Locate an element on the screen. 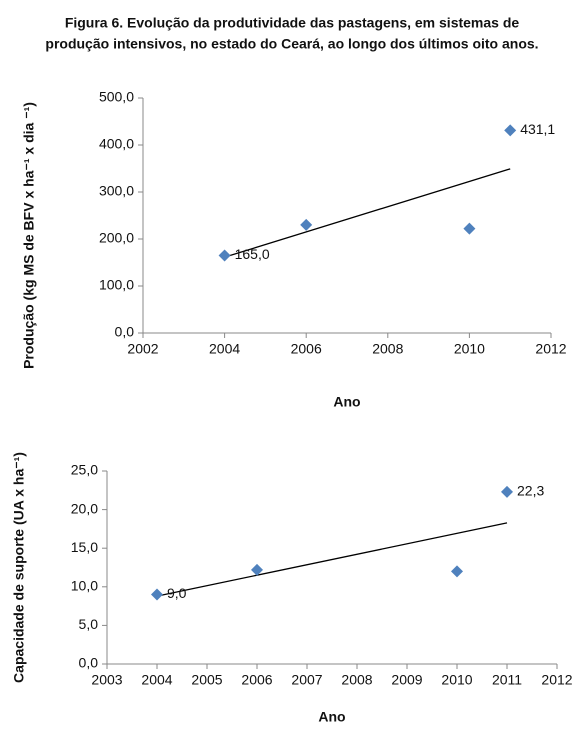 This screenshot has height=748, width=585. y-tick-label: 15,0 is located at coordinates (84, 547).